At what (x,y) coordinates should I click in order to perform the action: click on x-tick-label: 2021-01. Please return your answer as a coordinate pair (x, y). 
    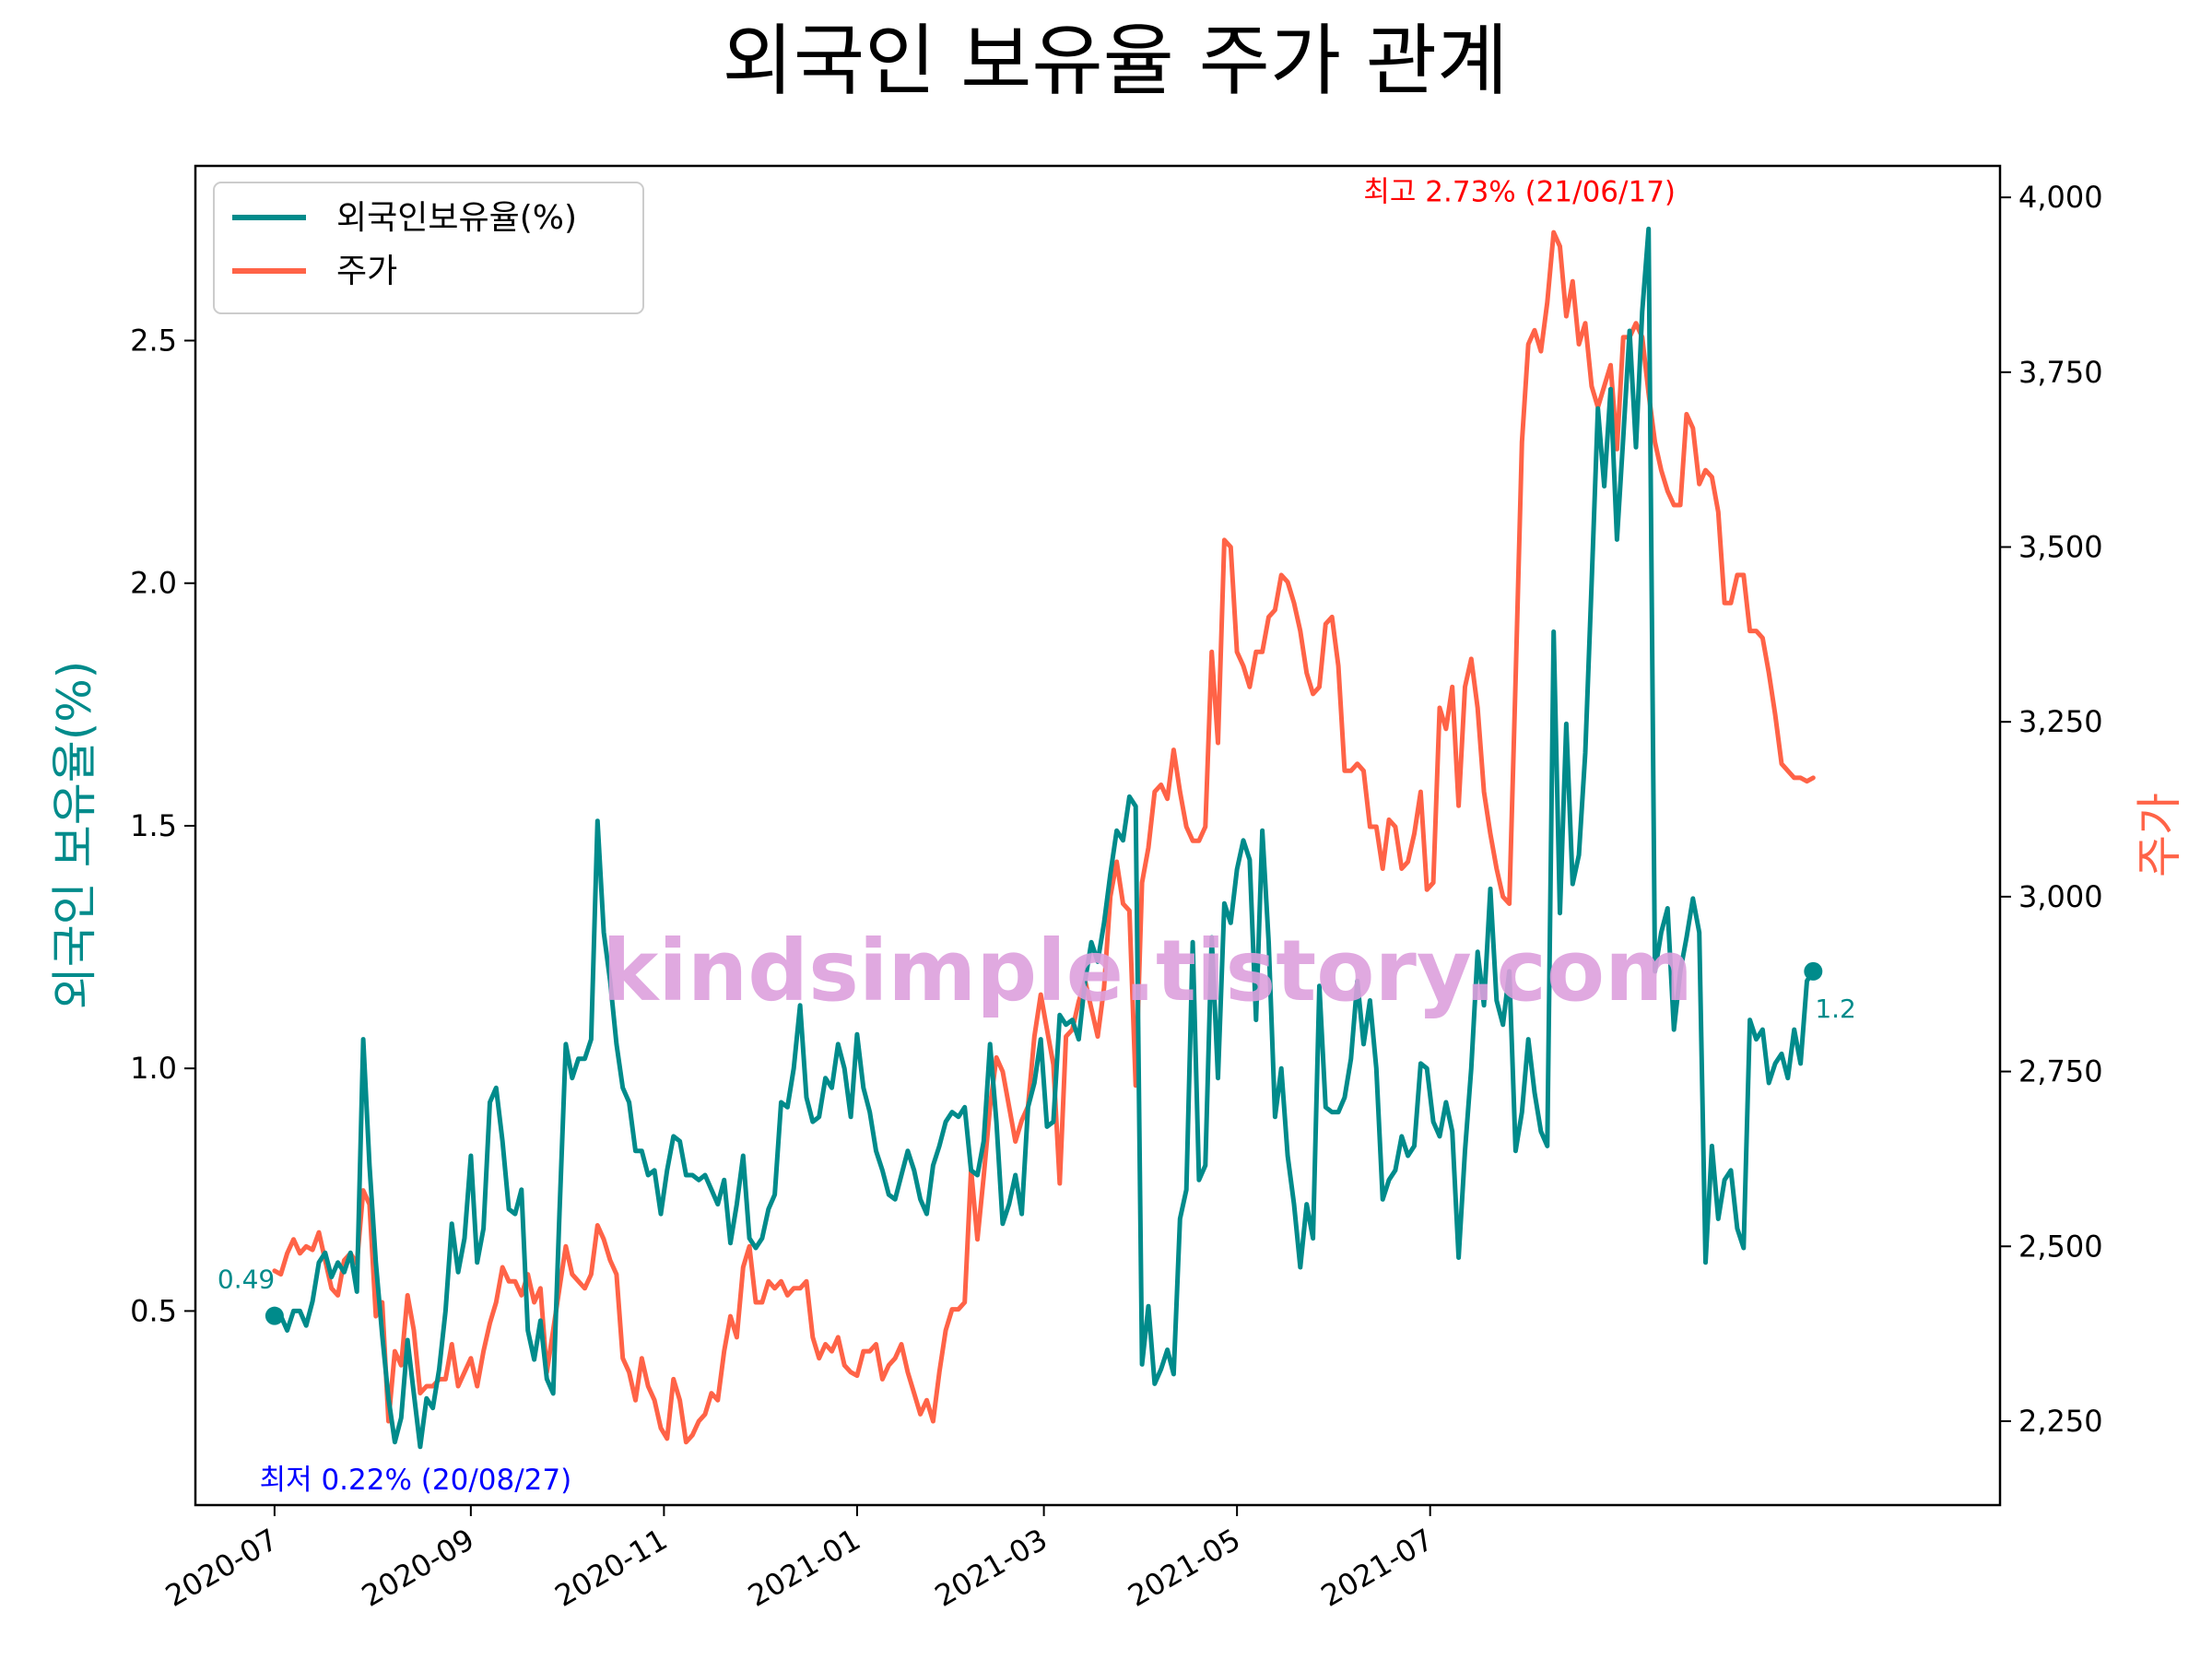
    Looking at the image, I should click on (804, 1568).